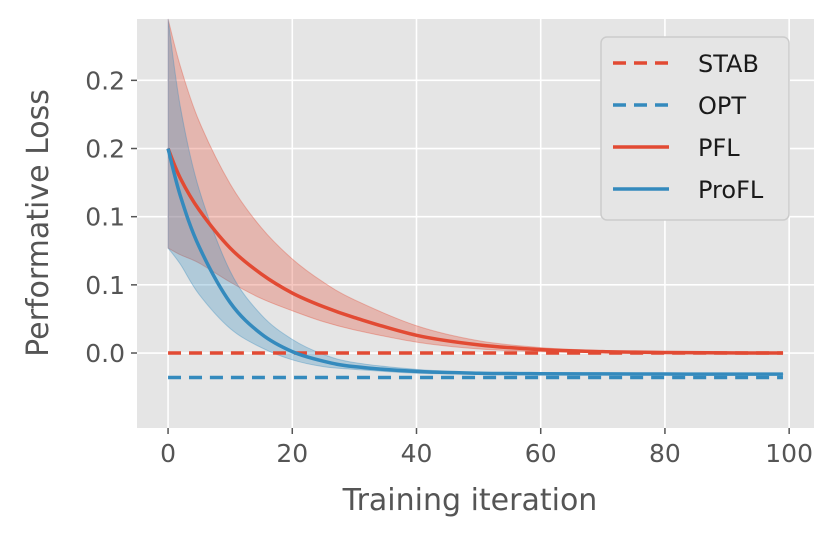  What do you see at coordinates (417, 453) in the screenshot?
I see `x-tick-label: 40` at bounding box center [417, 453].